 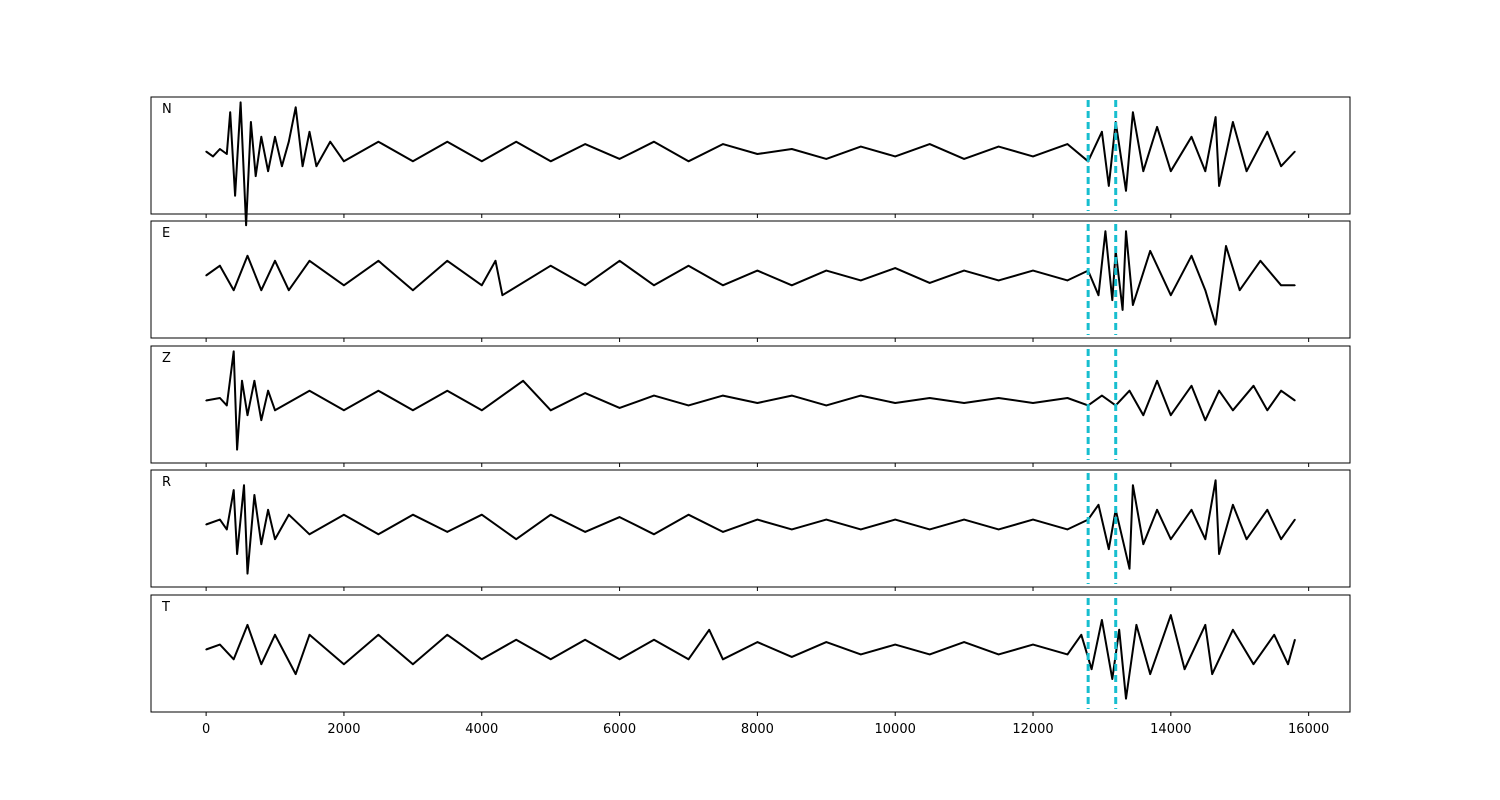 I want to click on panel-e: E, so click(x=750, y=281).